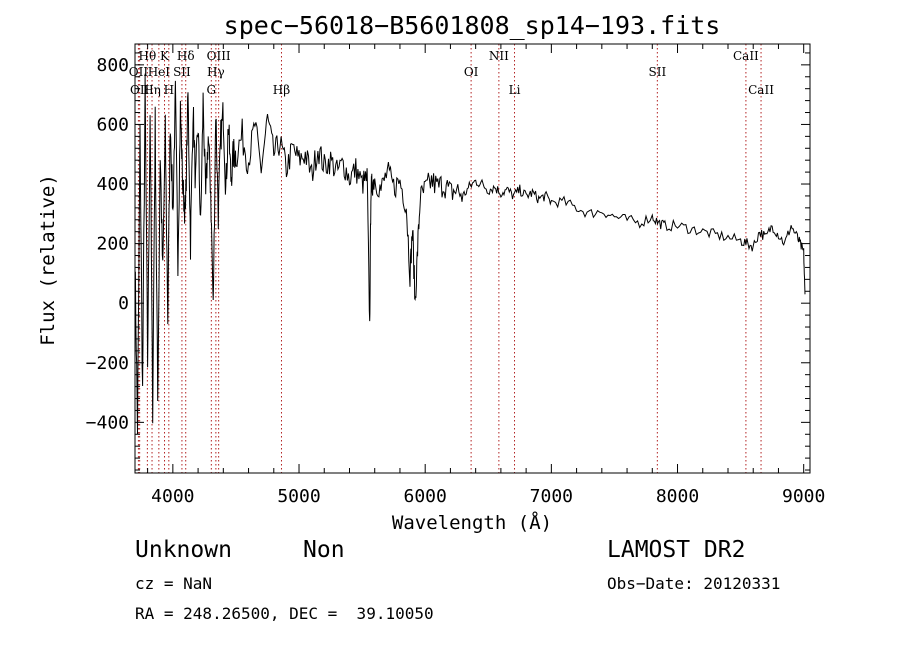  I want to click on spectral-line-label: Hθ, so click(148, 56).